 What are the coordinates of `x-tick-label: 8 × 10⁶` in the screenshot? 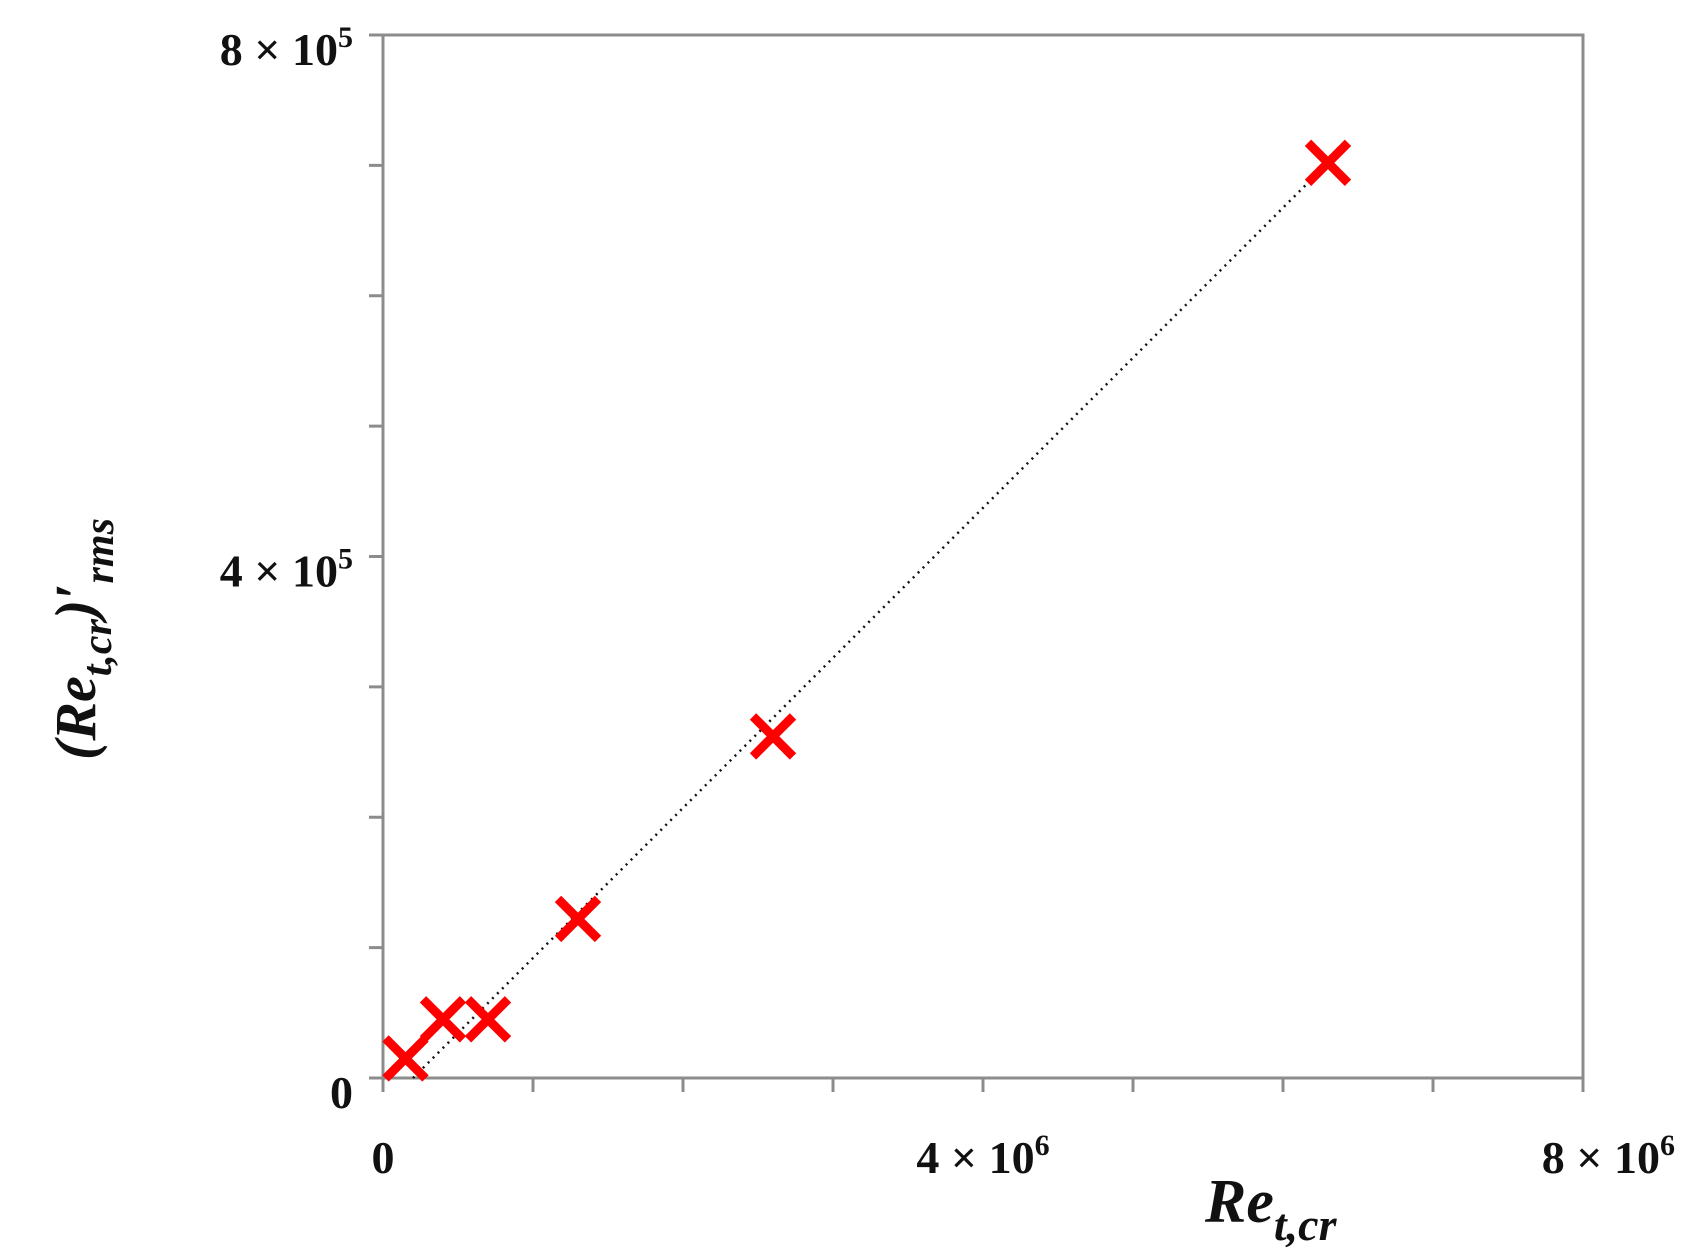 It's located at (1608, 1156).